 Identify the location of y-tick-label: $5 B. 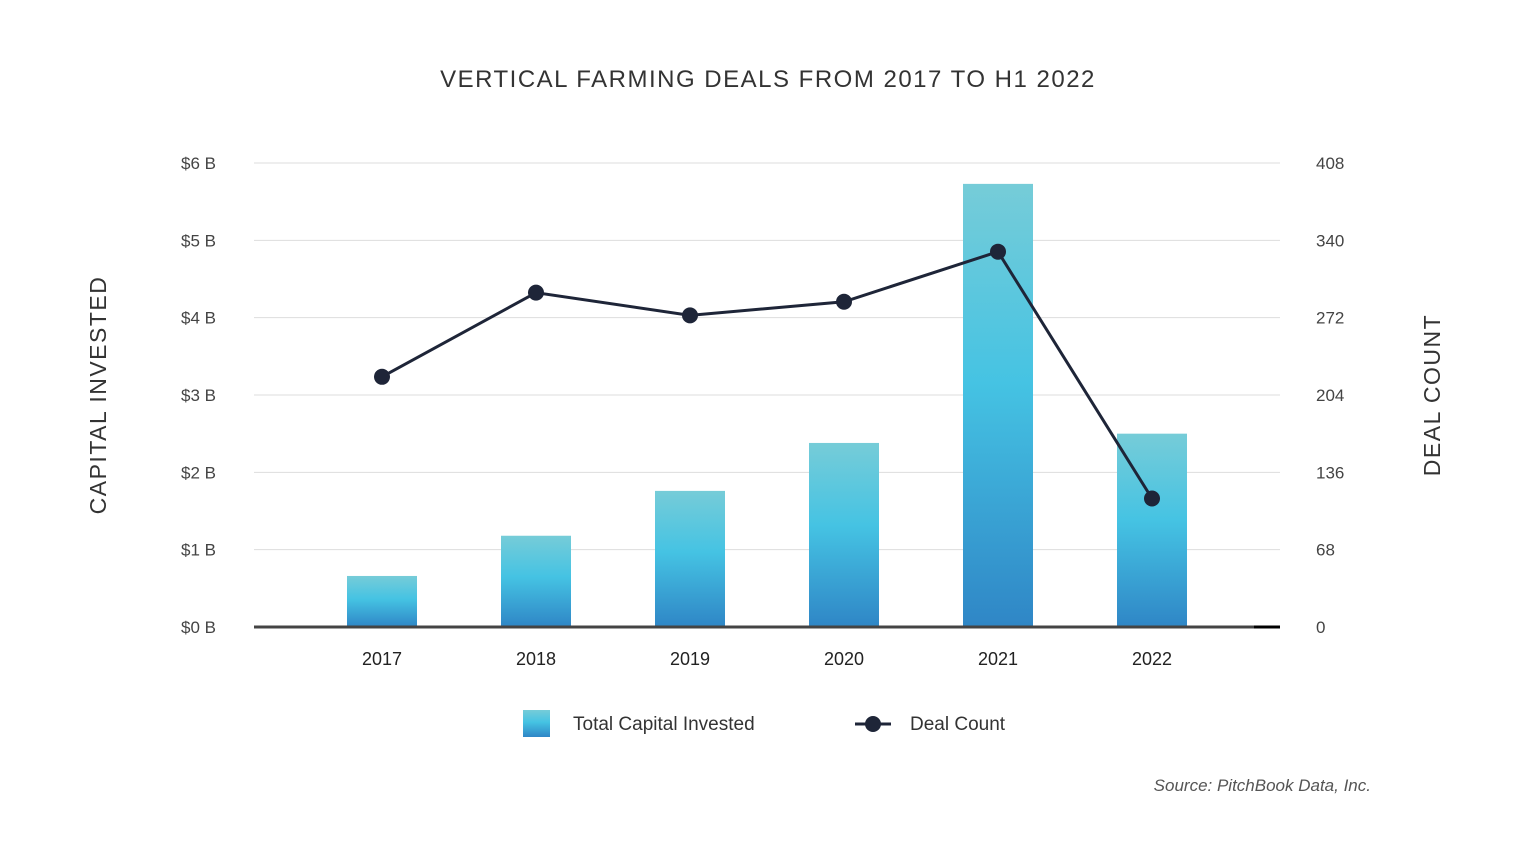
(198, 240).